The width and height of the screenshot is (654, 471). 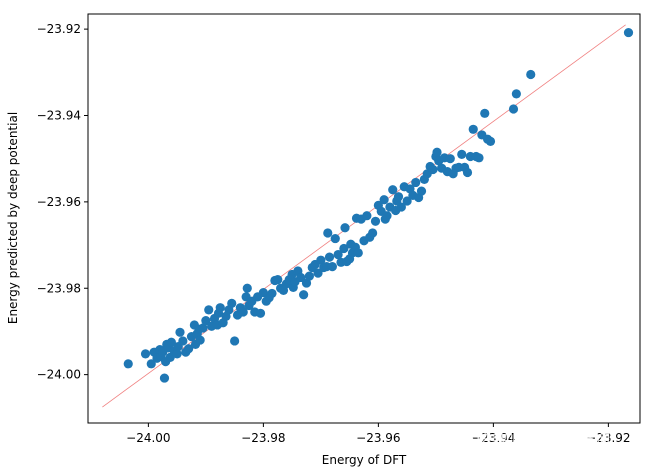 I want to click on watermark-text: 知乎 @总要减肥的科研狗, so click(x=514, y=440).